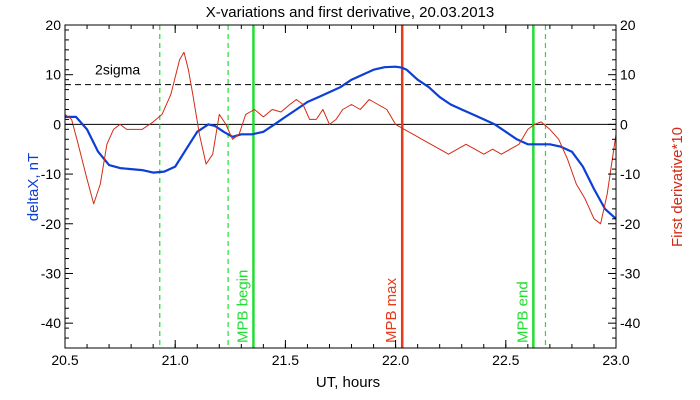 This screenshot has height=400, width=700. I want to click on y-tick-label-left-3: -10, so click(51, 174).